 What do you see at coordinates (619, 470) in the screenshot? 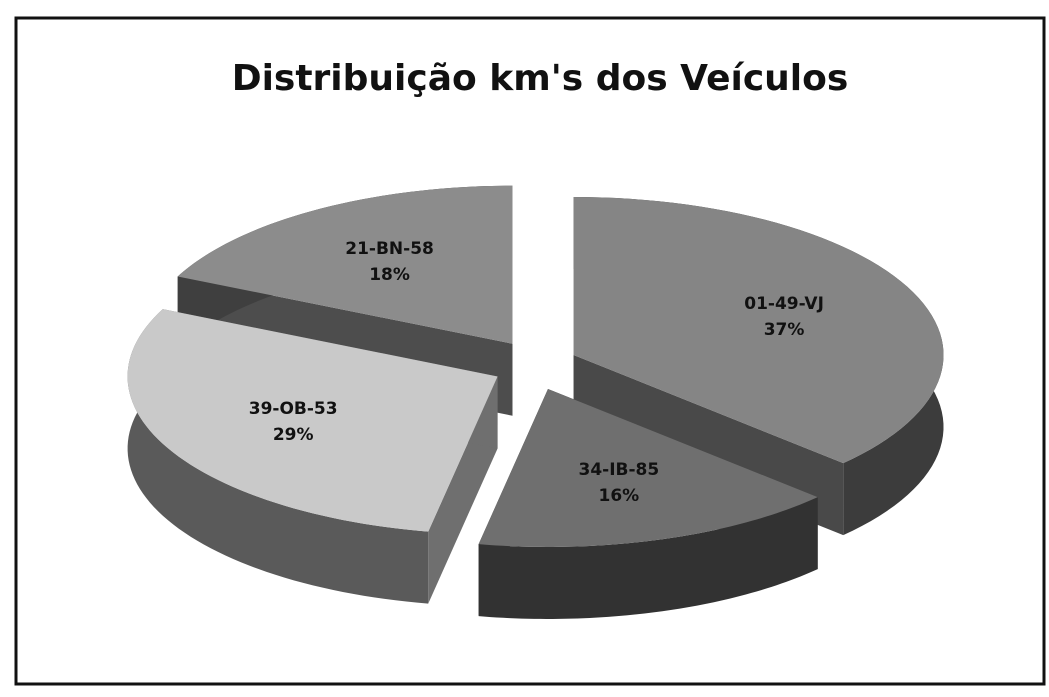
I see `slice-label: 34-IB-85` at bounding box center [619, 470].